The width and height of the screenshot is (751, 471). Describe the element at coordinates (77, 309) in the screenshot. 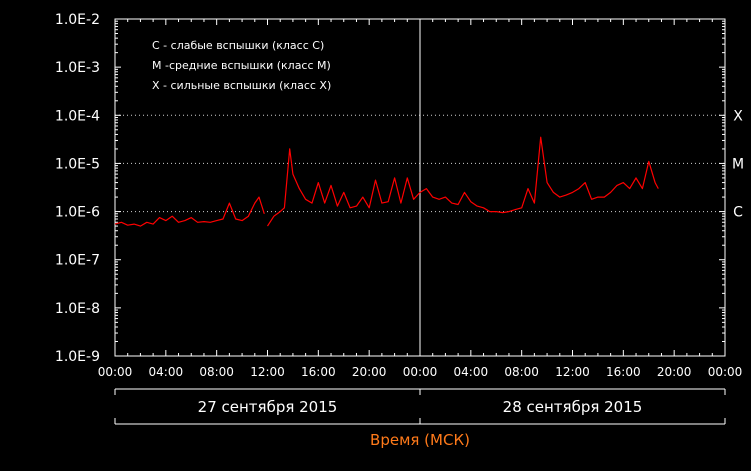

I see `y-tick-label: 1.0E-8` at that location.